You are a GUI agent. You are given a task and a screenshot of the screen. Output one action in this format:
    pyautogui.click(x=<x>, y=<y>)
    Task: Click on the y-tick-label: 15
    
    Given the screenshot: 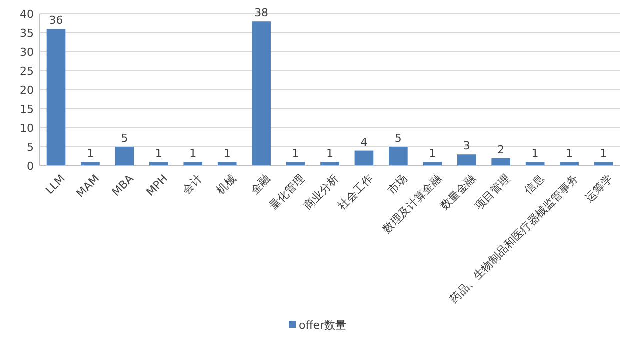 What is the action you would take?
    pyautogui.click(x=27, y=109)
    